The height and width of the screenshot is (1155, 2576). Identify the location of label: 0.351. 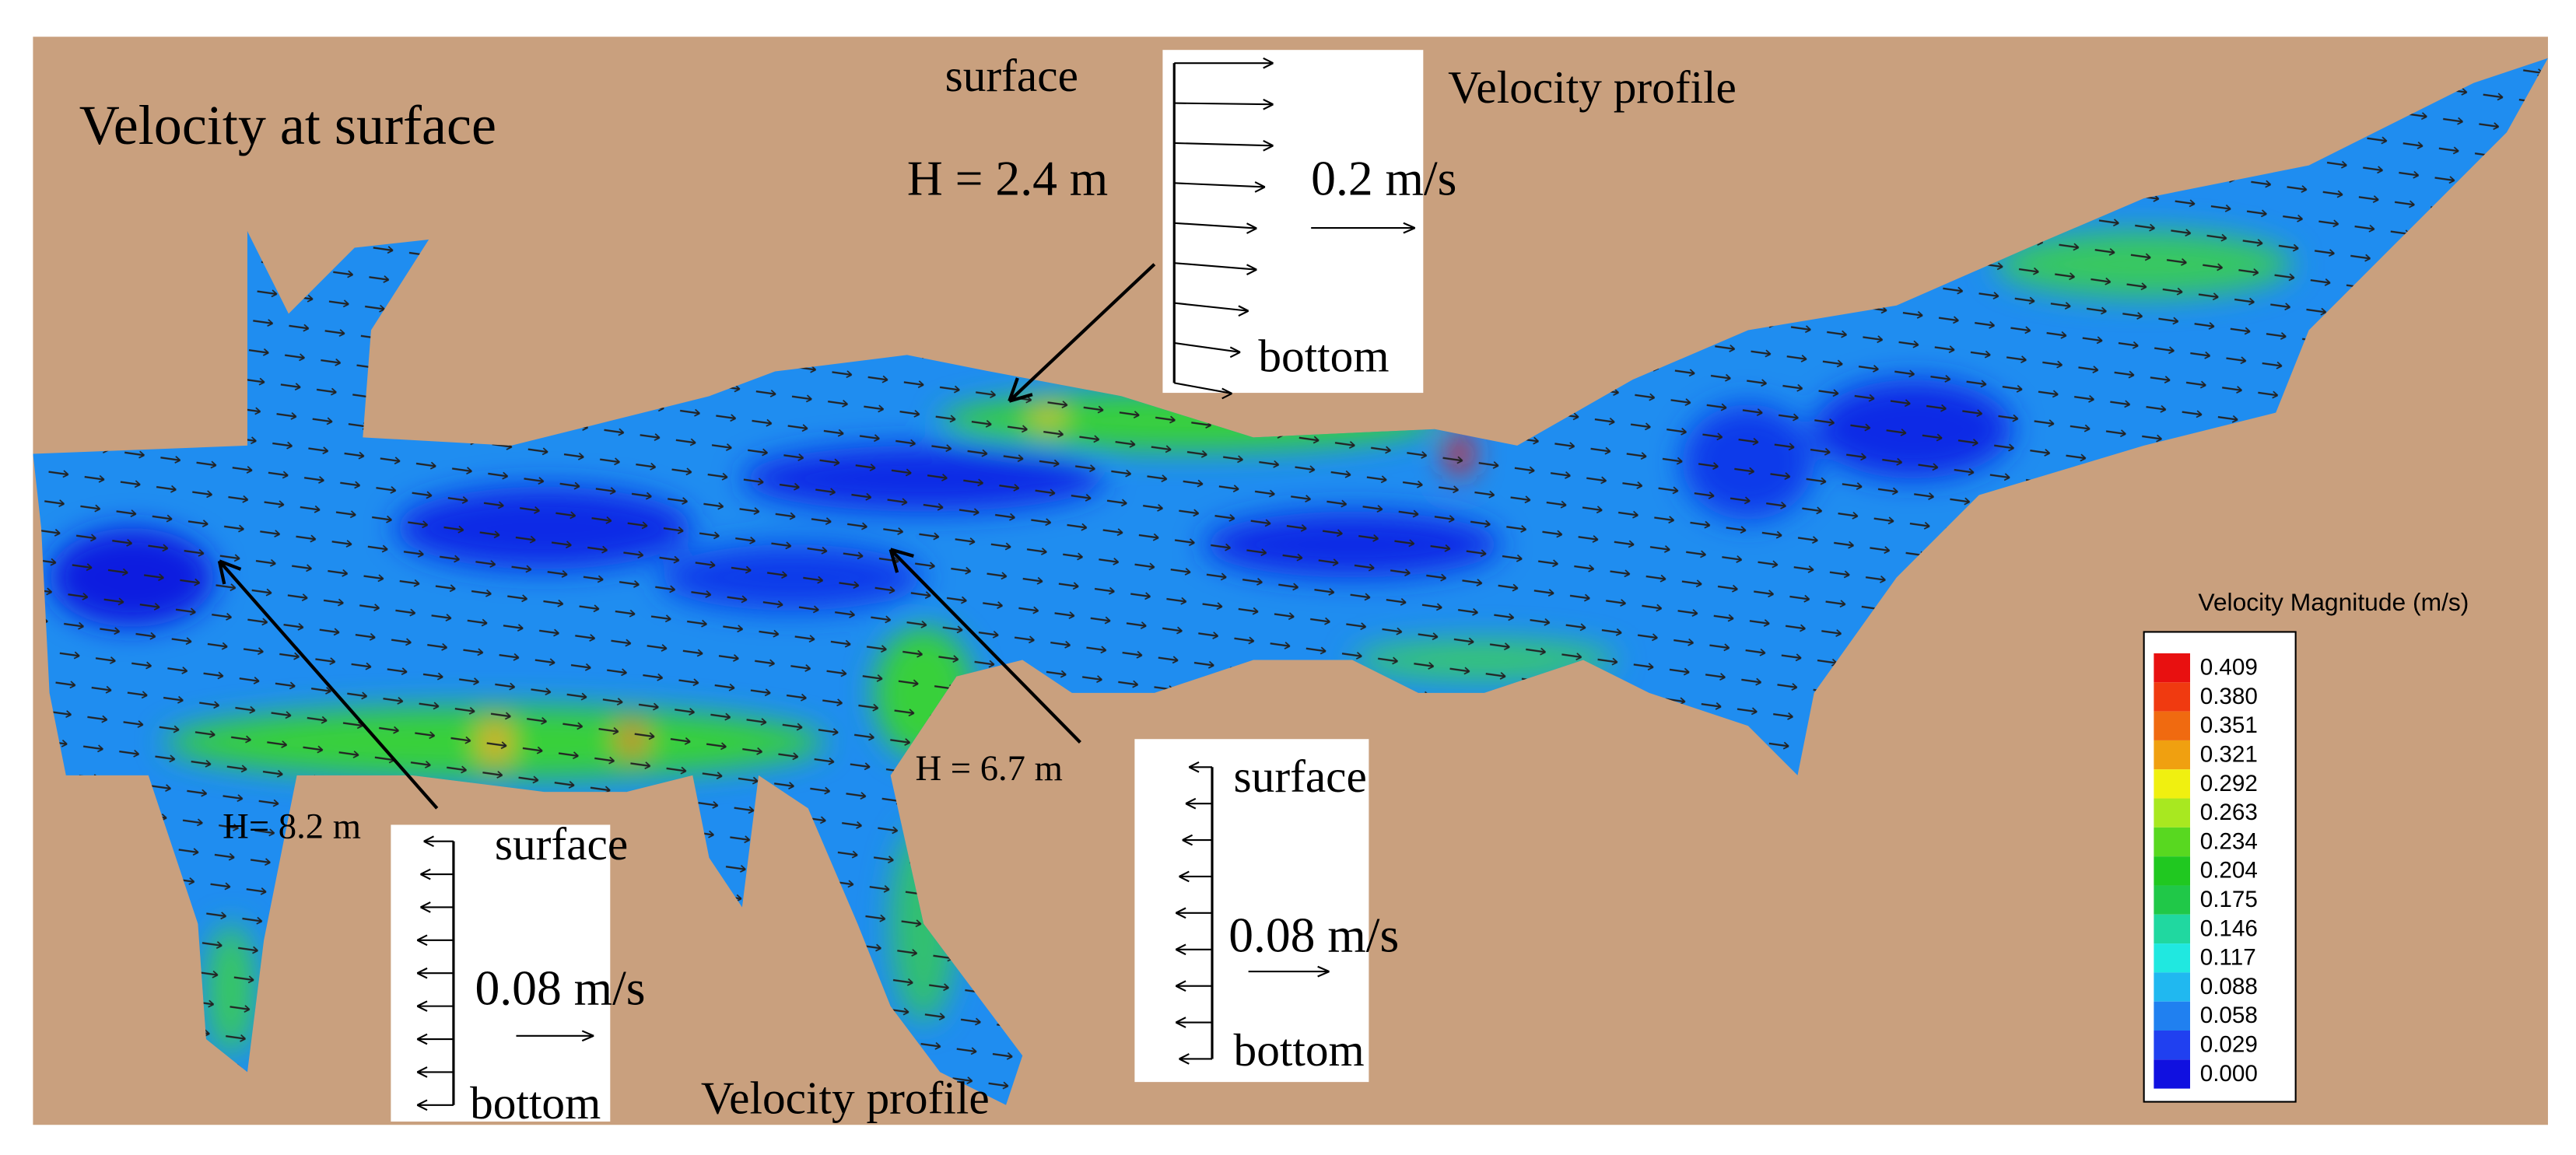
(2229, 725).